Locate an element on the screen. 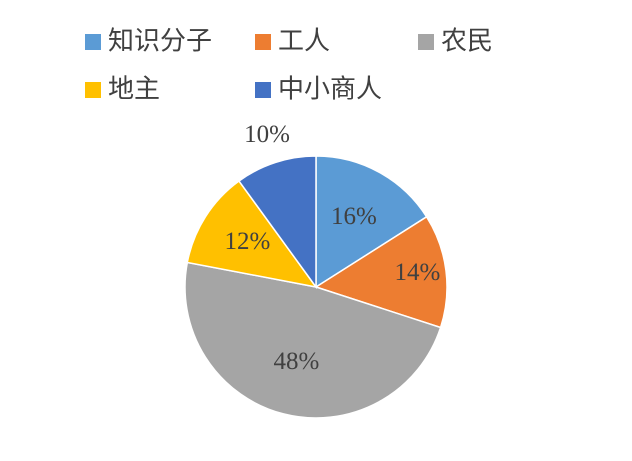 This screenshot has width=632, height=461. legend-label: 知识分子 is located at coordinates (160, 42).